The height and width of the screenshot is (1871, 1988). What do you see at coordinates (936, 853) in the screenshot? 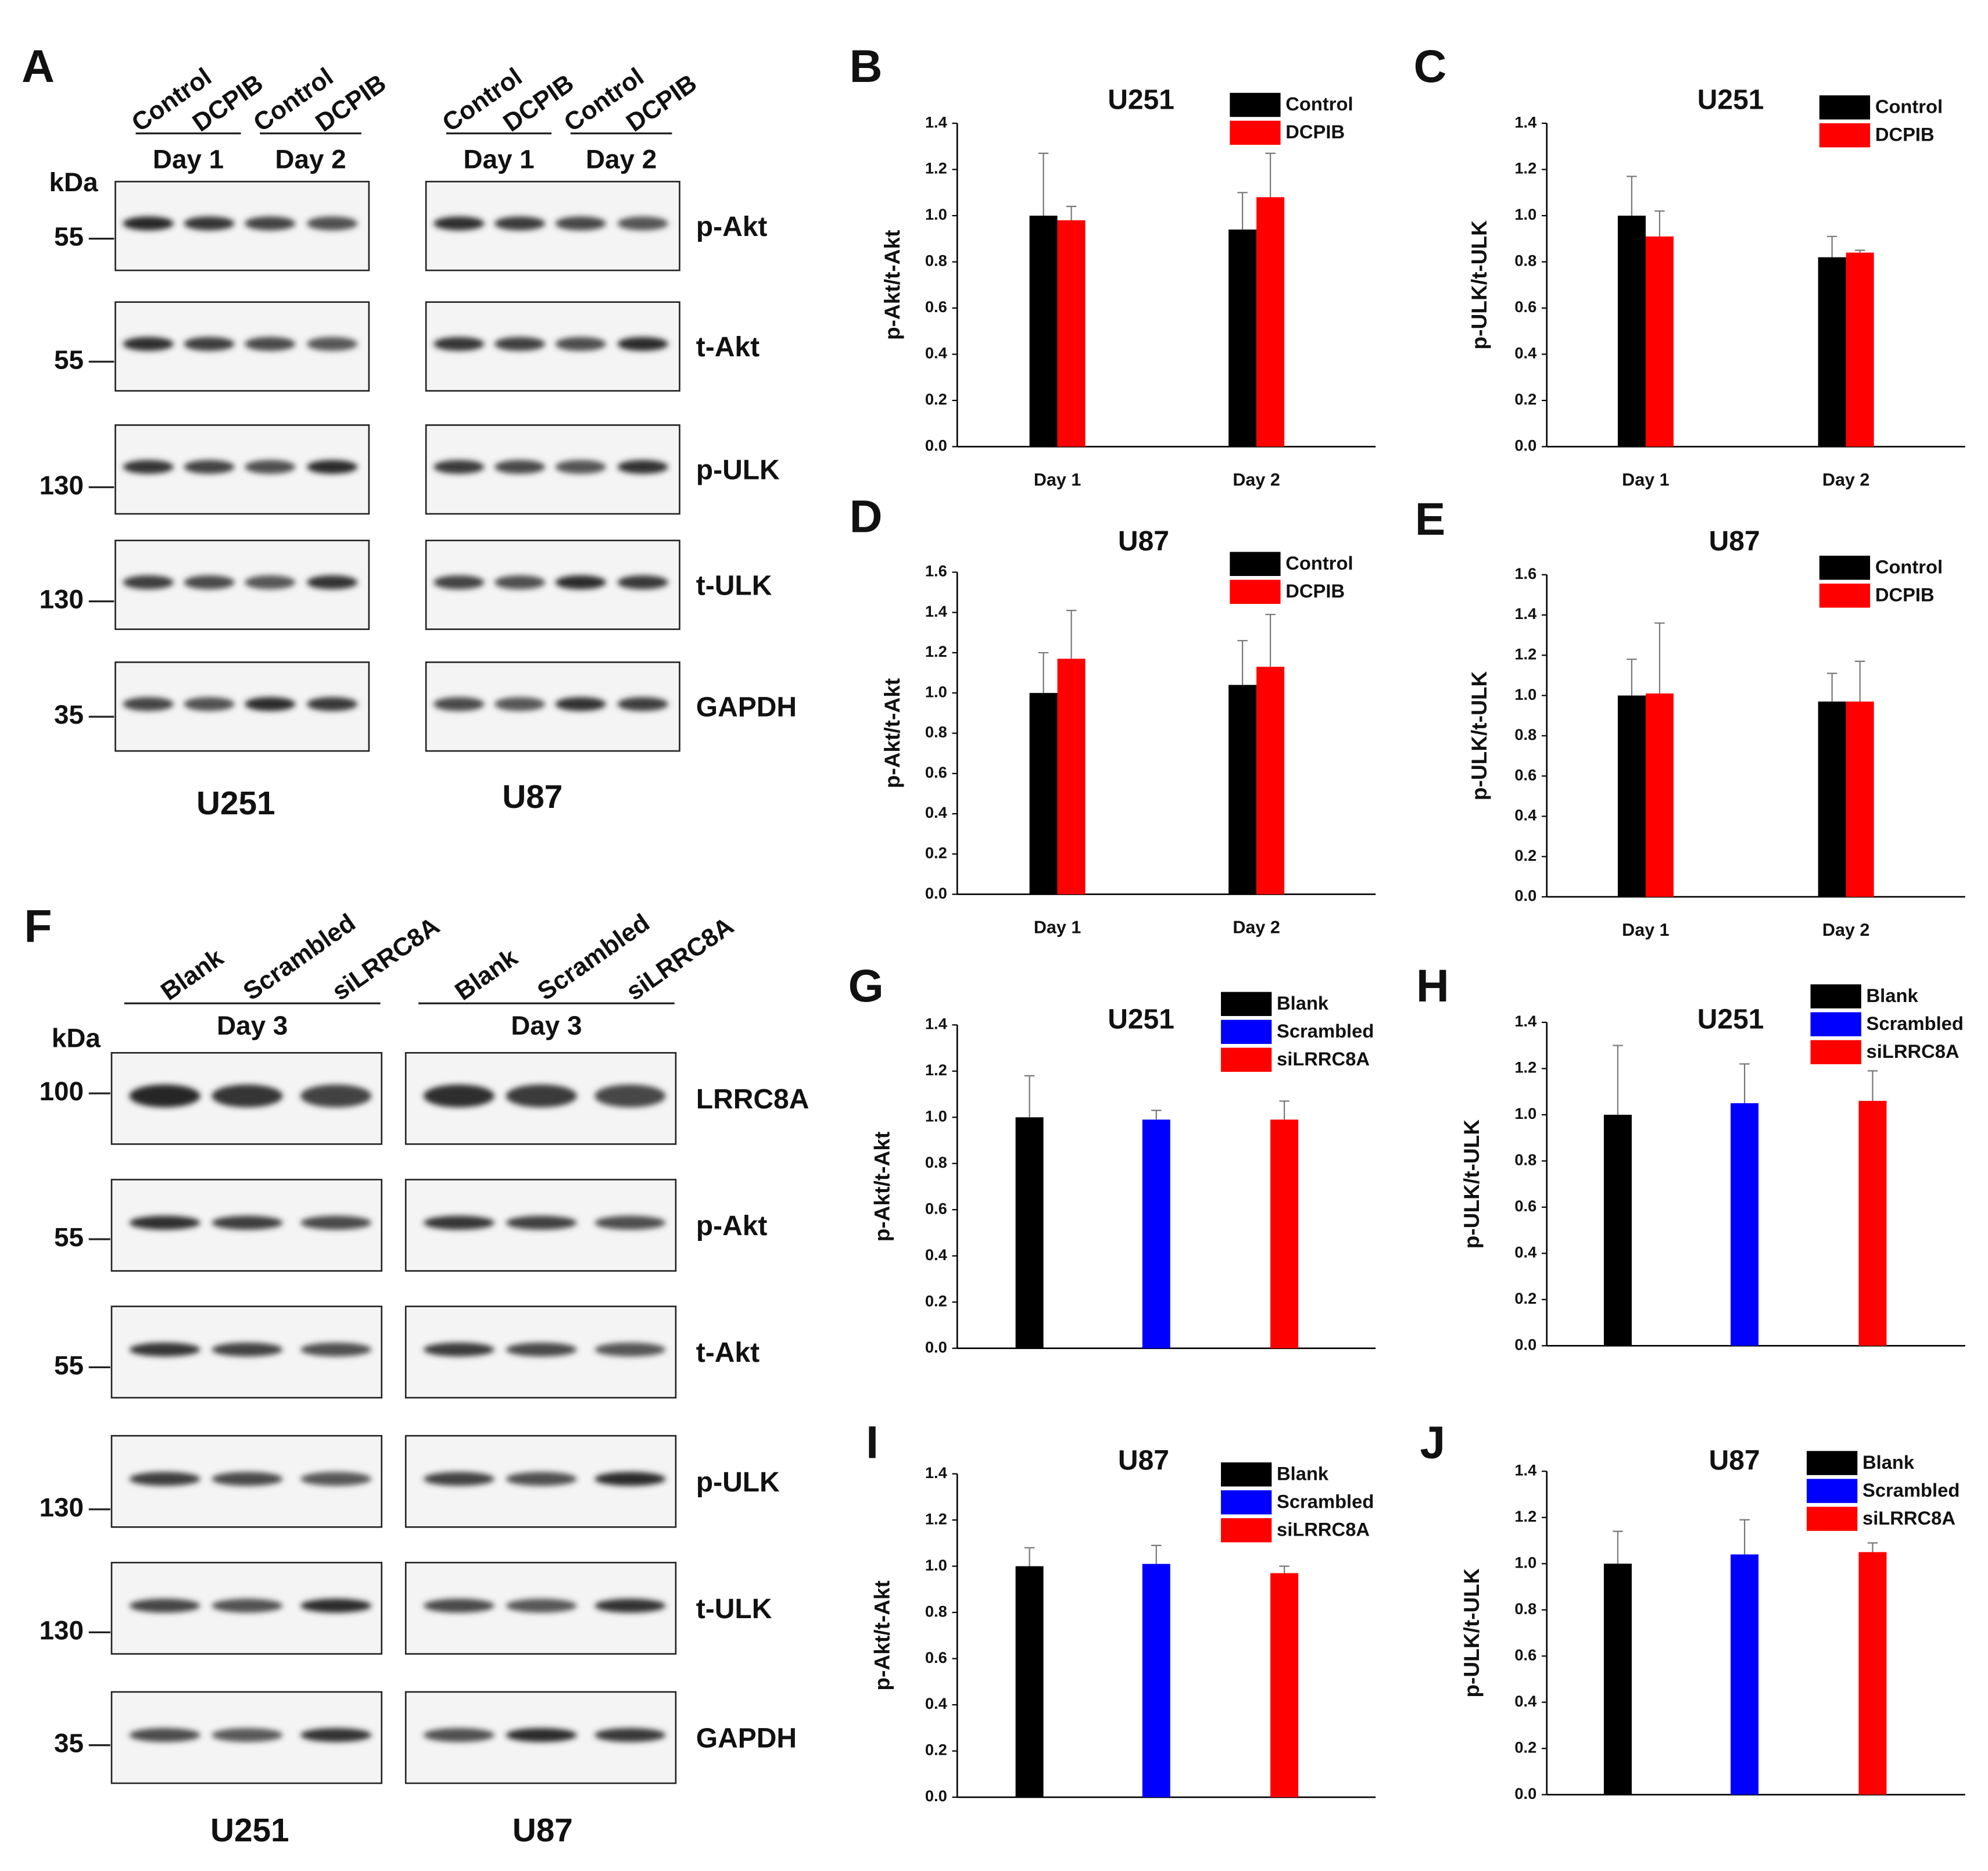
I see `y-tick-label: 0.2` at bounding box center [936, 853].